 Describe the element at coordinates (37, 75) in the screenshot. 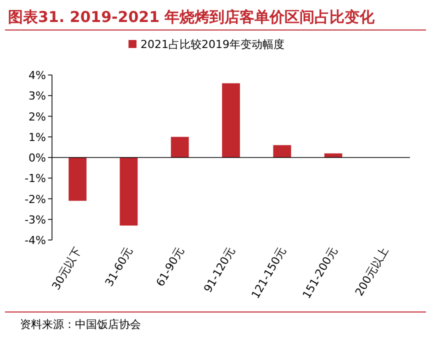

I see `y-tick-label: 4%` at that location.